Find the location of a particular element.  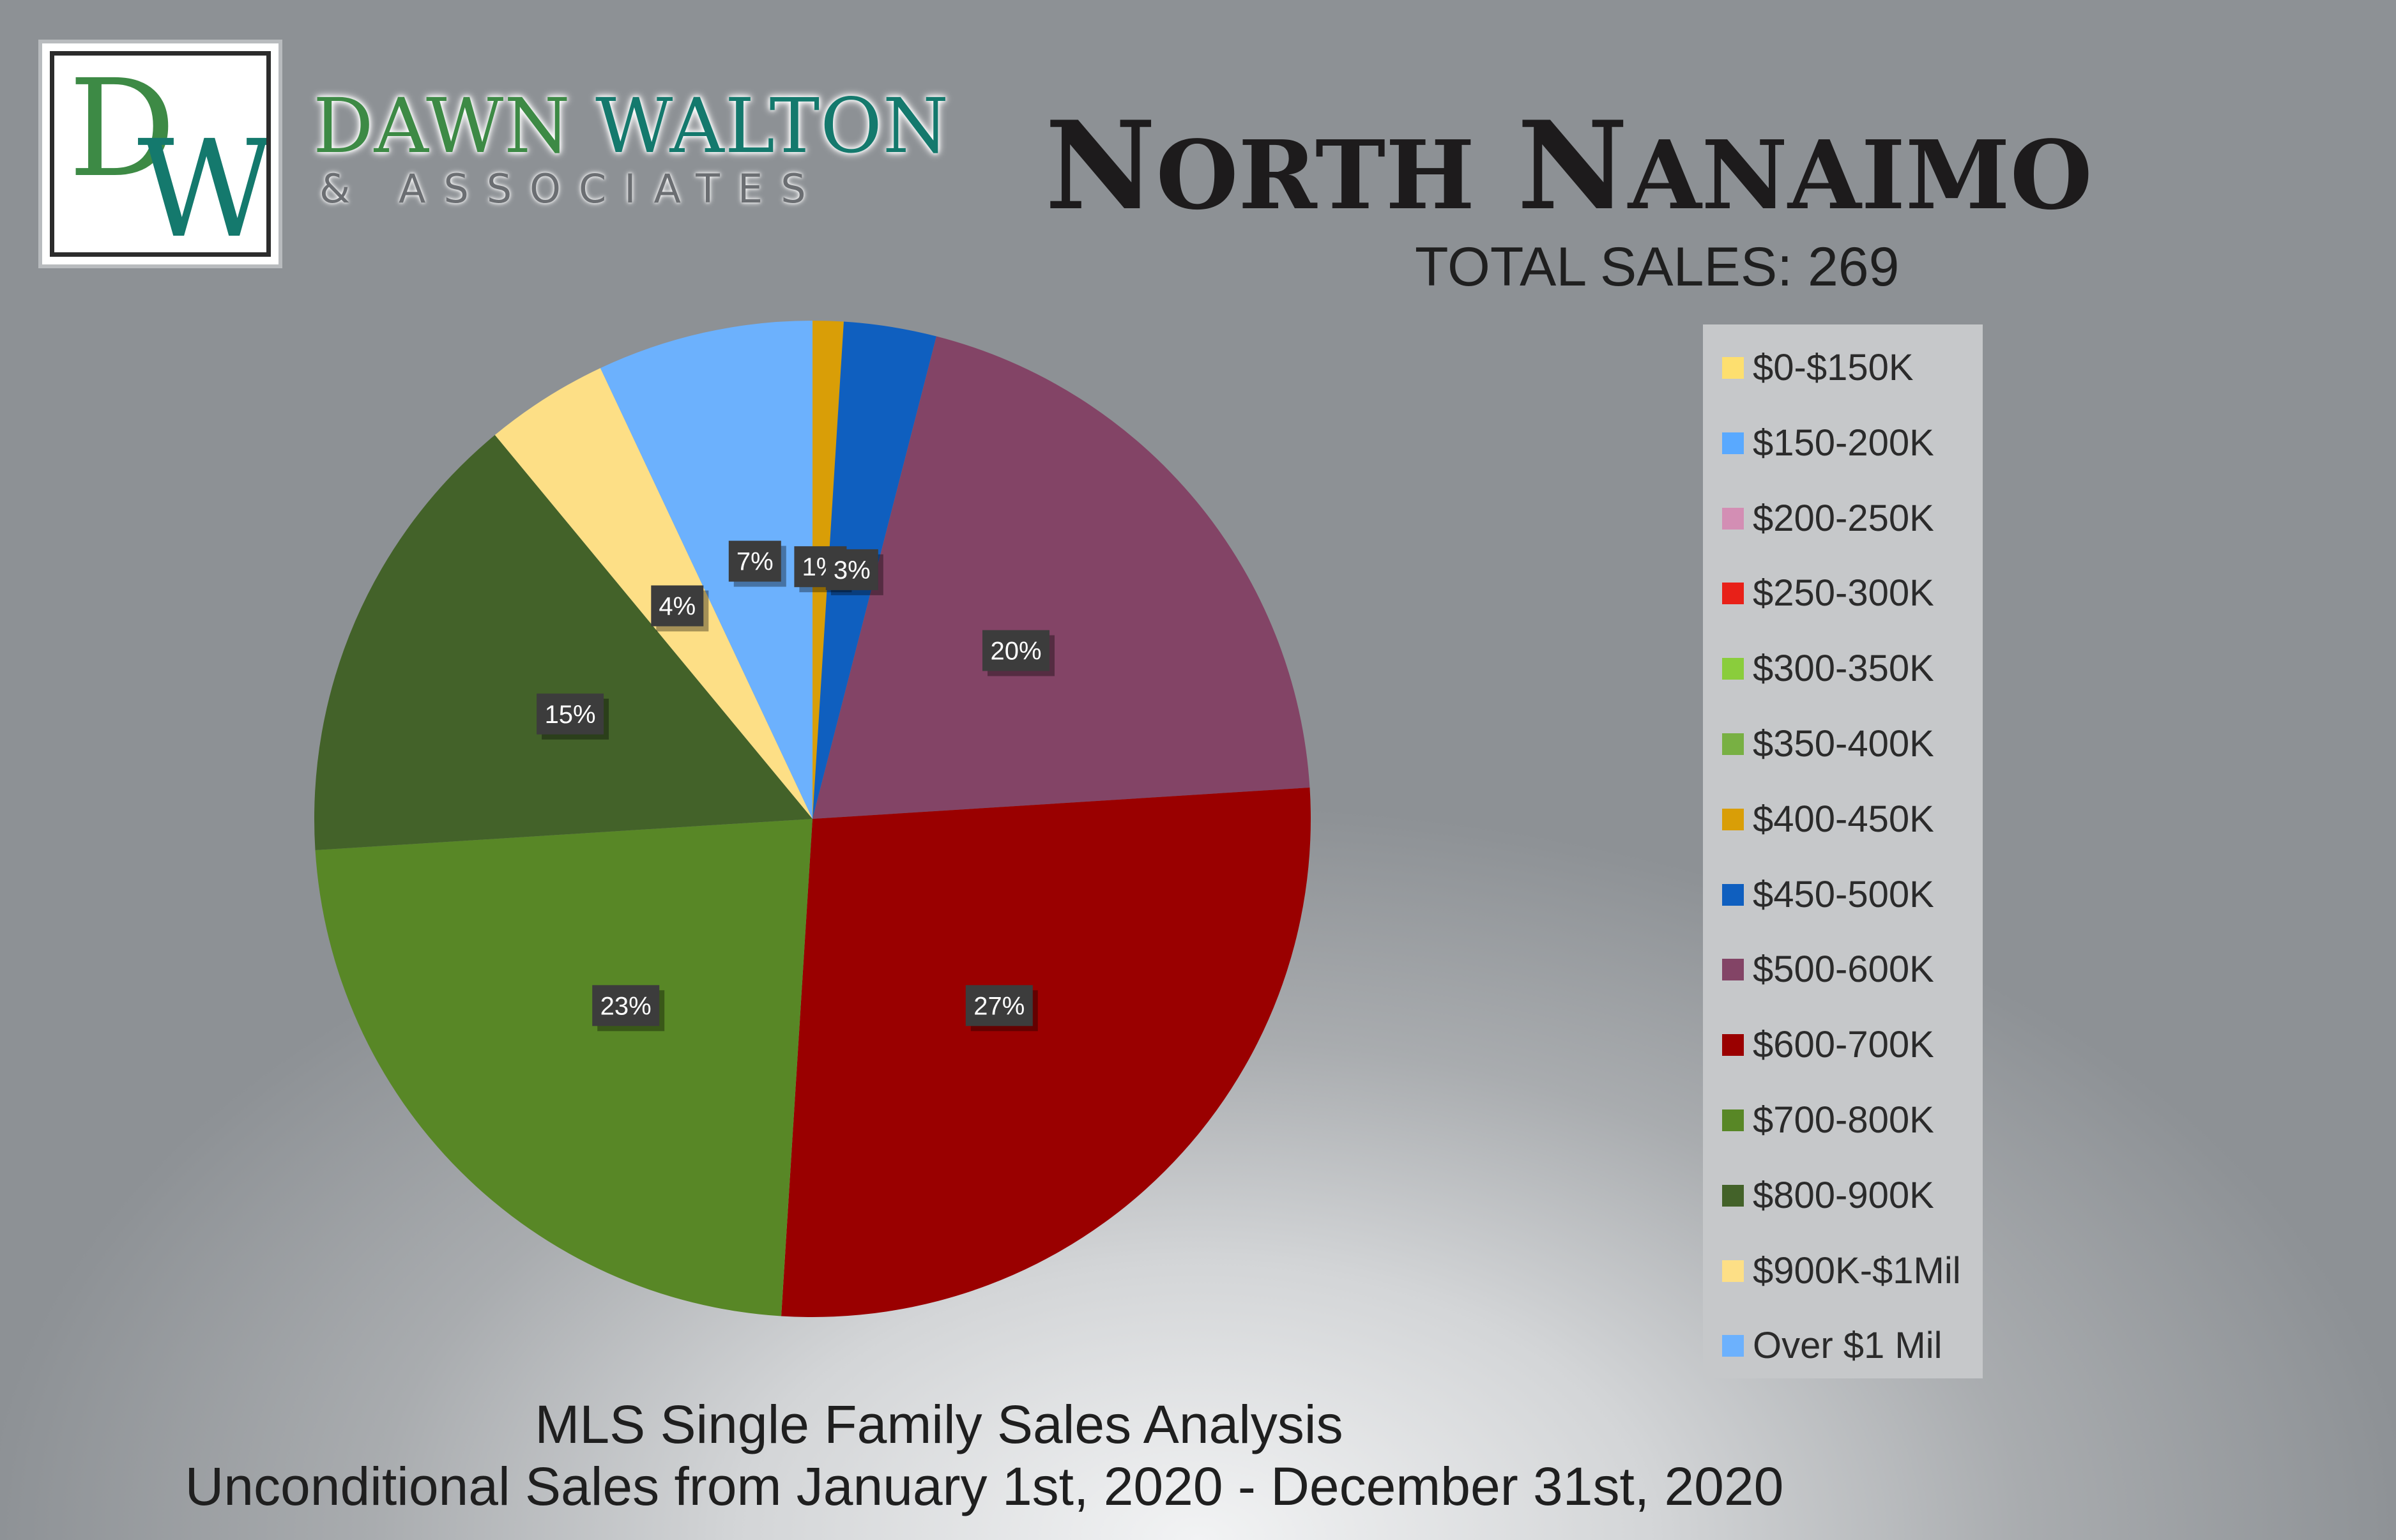

legend-item: $150-200K is located at coordinates (1828, 443).